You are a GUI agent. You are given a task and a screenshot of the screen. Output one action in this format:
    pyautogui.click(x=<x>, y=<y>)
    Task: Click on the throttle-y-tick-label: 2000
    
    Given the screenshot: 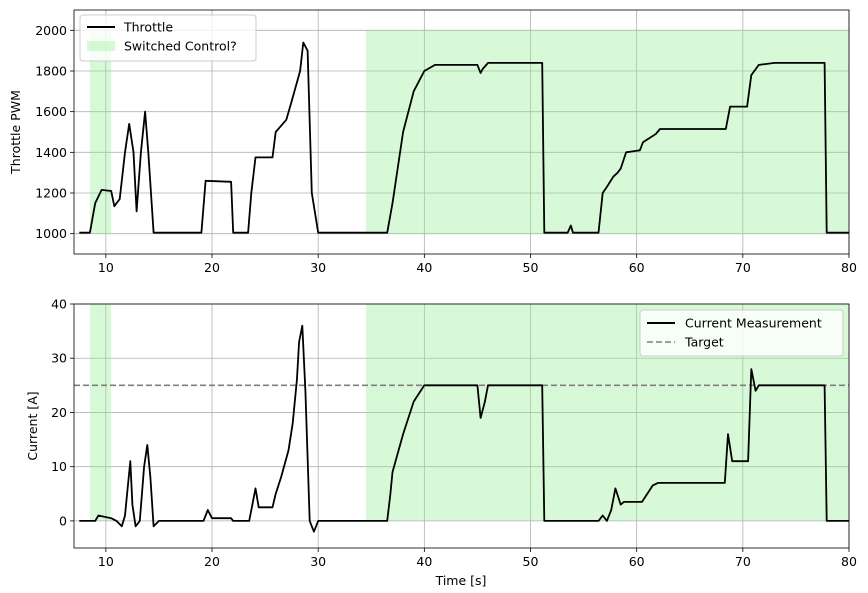 What is the action you would take?
    pyautogui.click(x=51, y=30)
    